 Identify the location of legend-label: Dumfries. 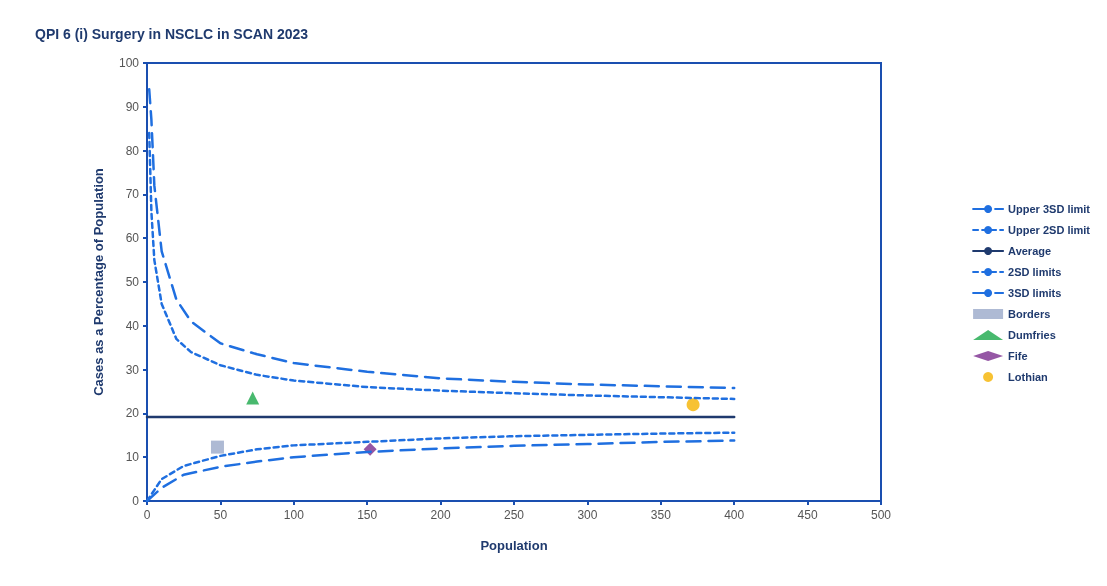
(1032, 335).